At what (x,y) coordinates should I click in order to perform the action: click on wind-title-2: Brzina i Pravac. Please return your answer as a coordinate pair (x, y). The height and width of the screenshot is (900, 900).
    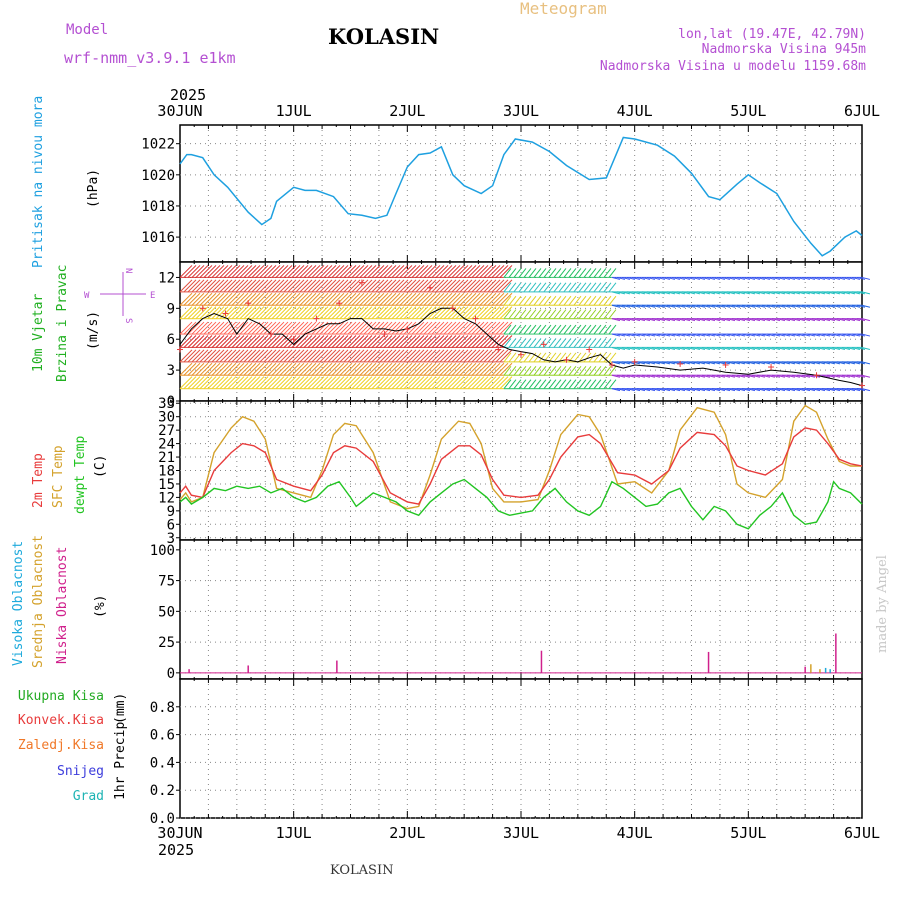
    Looking at the image, I should click on (62, 323).